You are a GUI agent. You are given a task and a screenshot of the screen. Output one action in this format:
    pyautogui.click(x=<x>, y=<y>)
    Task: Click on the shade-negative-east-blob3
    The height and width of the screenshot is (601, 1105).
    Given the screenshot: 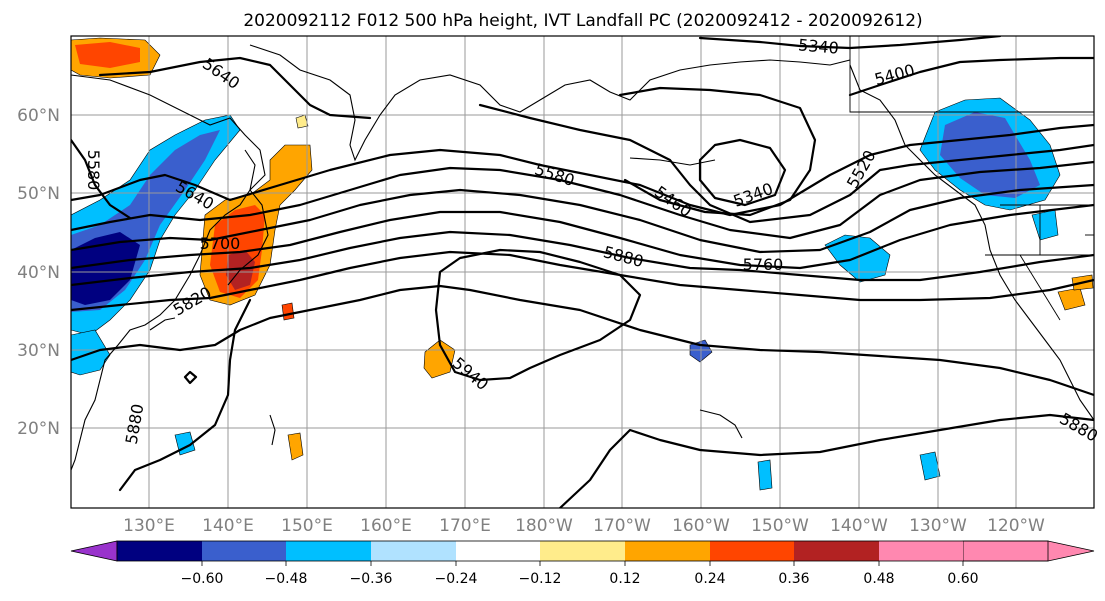 What is the action you would take?
    pyautogui.click(x=1045, y=225)
    